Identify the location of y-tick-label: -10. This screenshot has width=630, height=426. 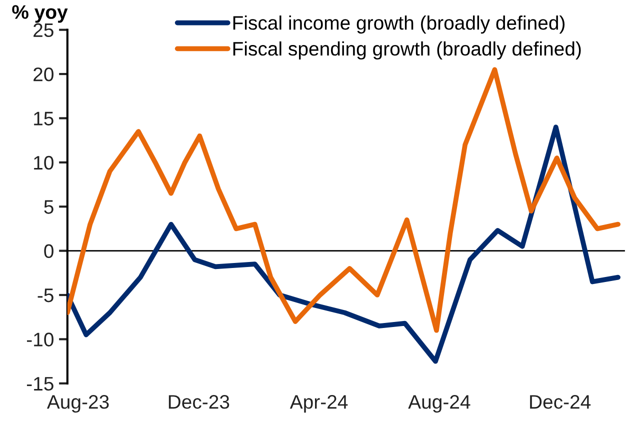
(40, 339).